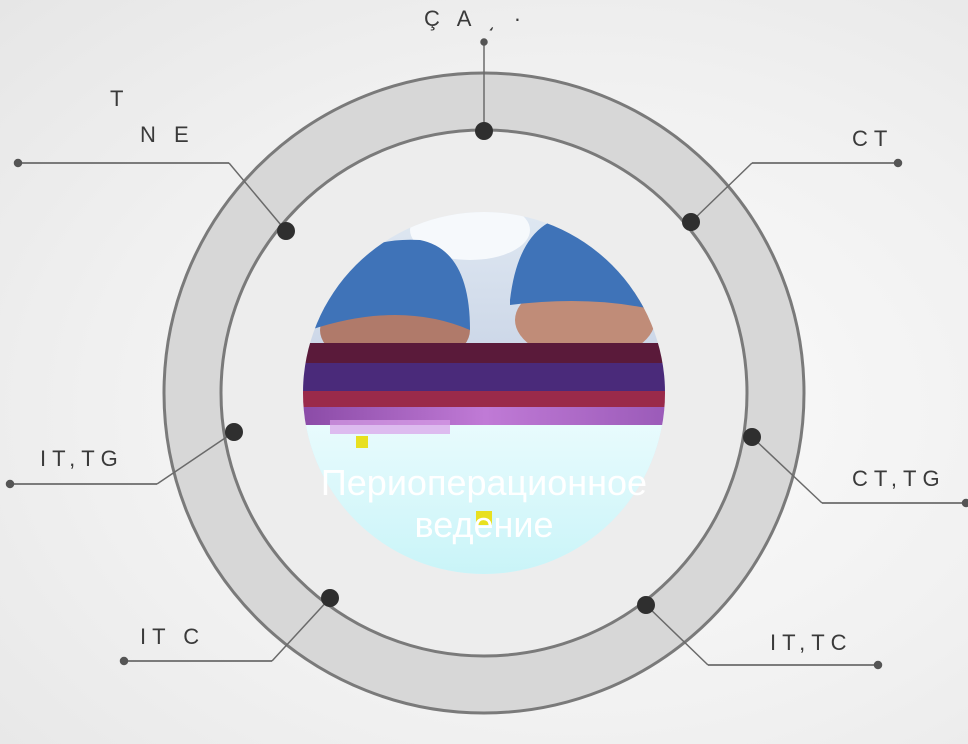 The width and height of the screenshot is (968, 744). What do you see at coordinates (873, 138) in the screenshot?
I see `label-right-upper: CT` at bounding box center [873, 138].